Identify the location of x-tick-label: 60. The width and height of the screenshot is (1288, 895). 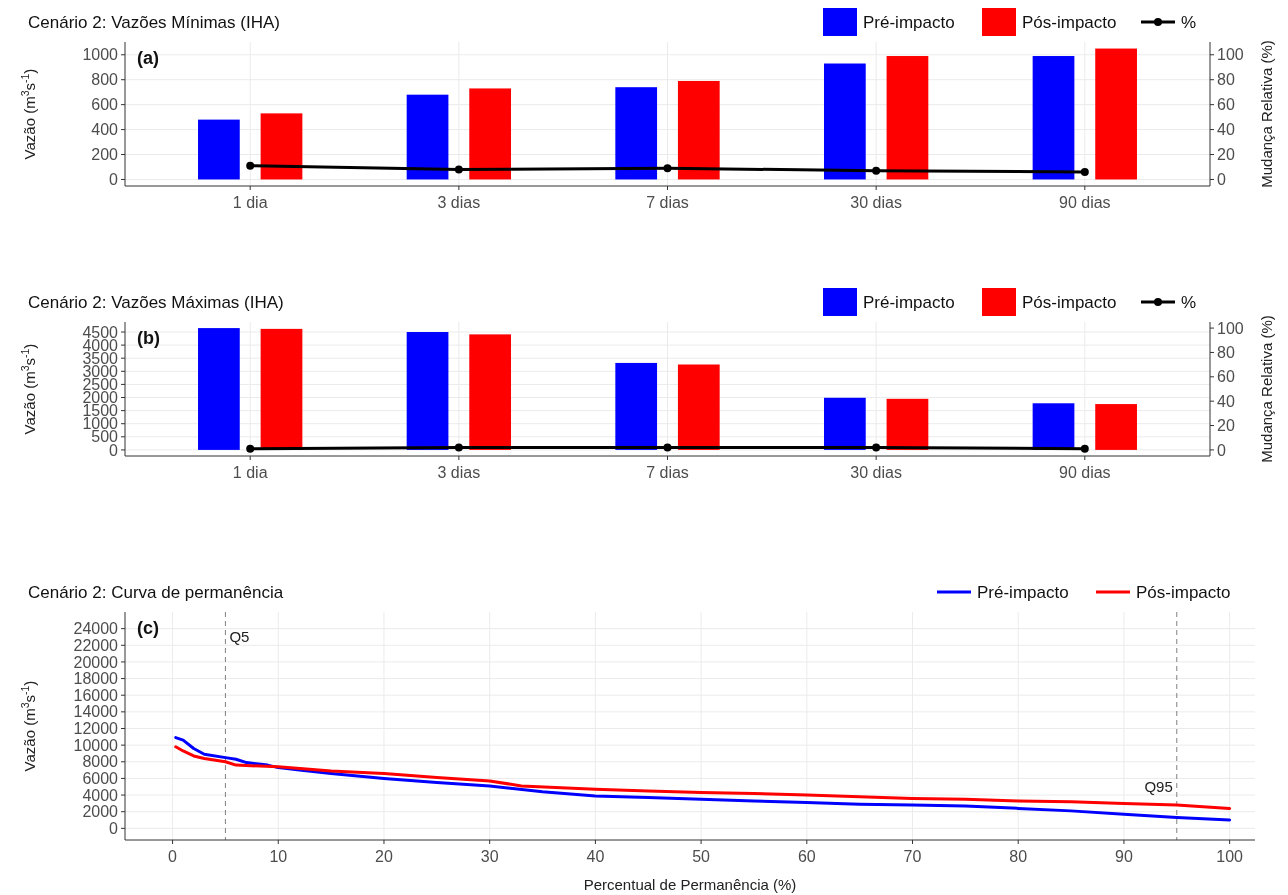
(806, 856).